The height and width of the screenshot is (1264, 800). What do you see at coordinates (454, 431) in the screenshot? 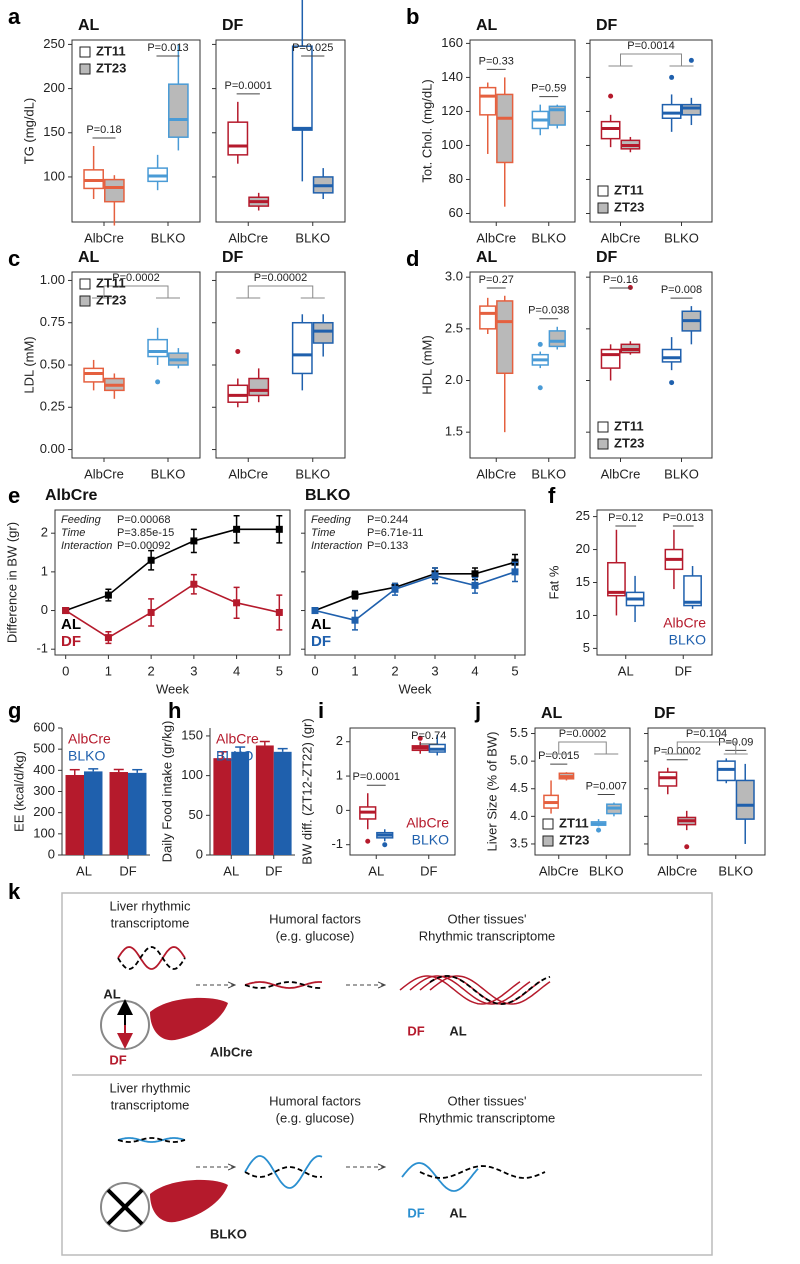
I see `y-tick-label: 1.5` at bounding box center [454, 431].